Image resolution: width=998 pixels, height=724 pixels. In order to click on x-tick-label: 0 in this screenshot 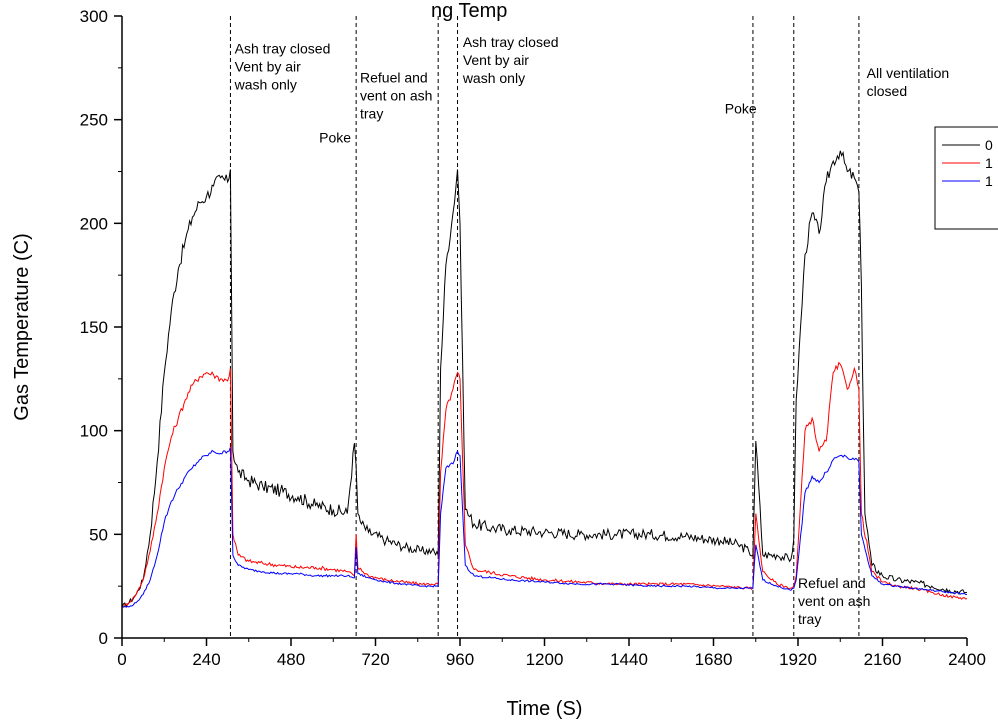, I will do `click(121, 659)`.